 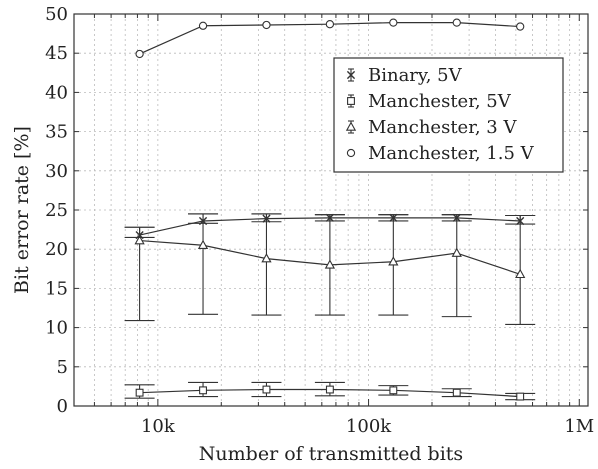 I want to click on legend-item: Manchester, 5V, so click(x=429, y=101).